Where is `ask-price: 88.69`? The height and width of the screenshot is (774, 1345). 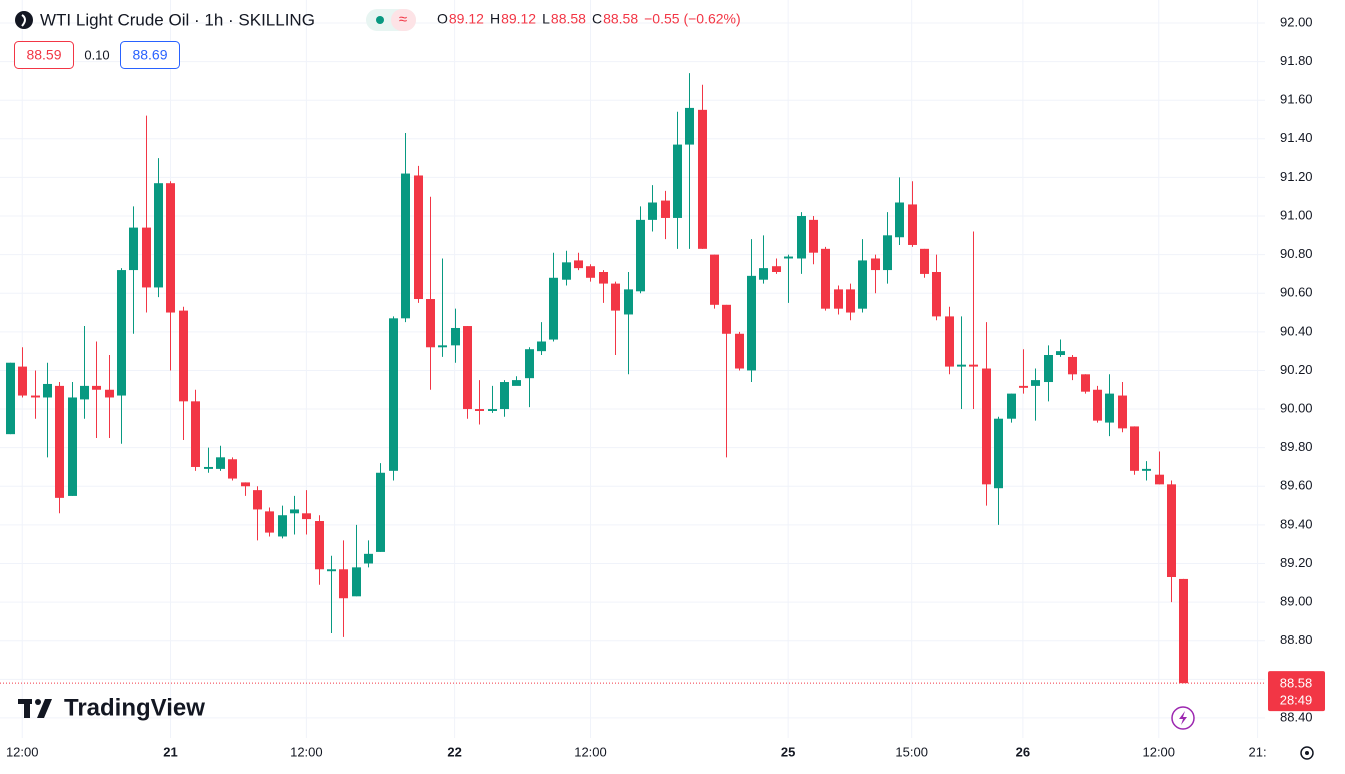 ask-price: 88.69 is located at coordinates (149, 55).